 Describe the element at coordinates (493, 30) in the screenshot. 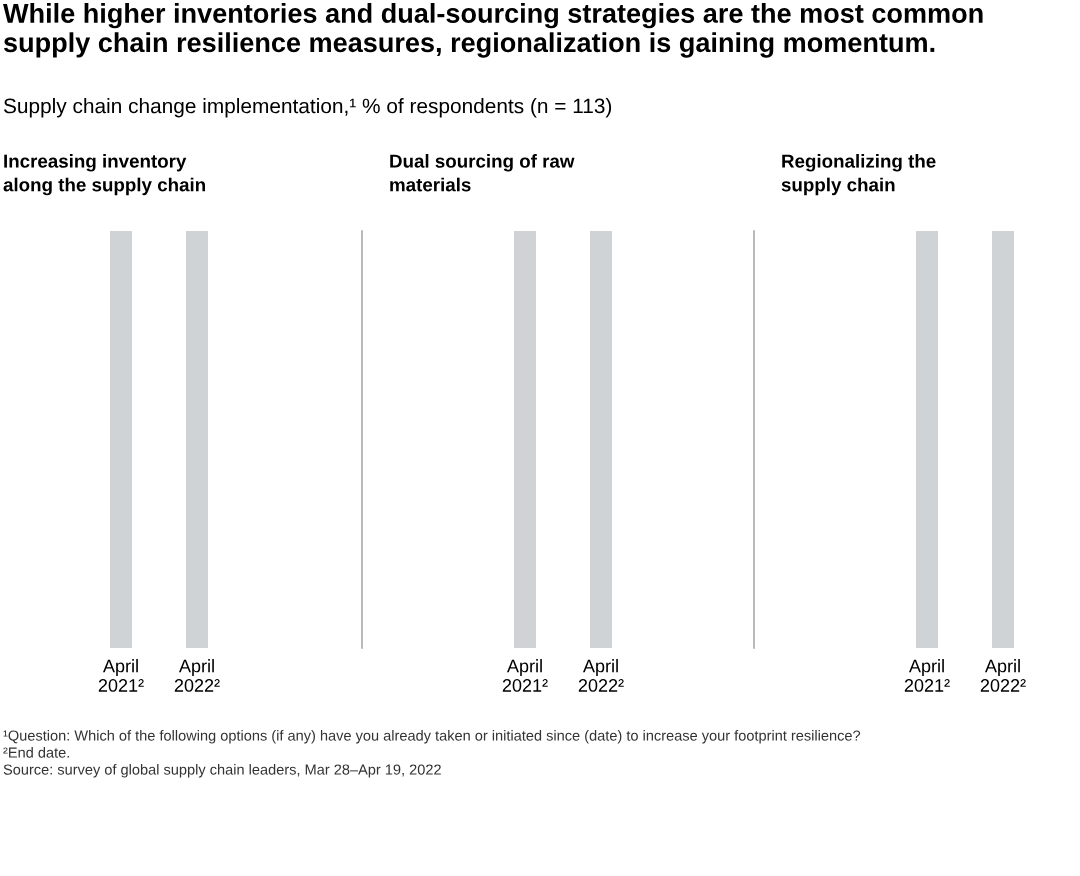

I see `text: While higher inventories and dual-sourcing strategies are the most common supply chain resilience measures, regionalization is gaining momentum.` at that location.